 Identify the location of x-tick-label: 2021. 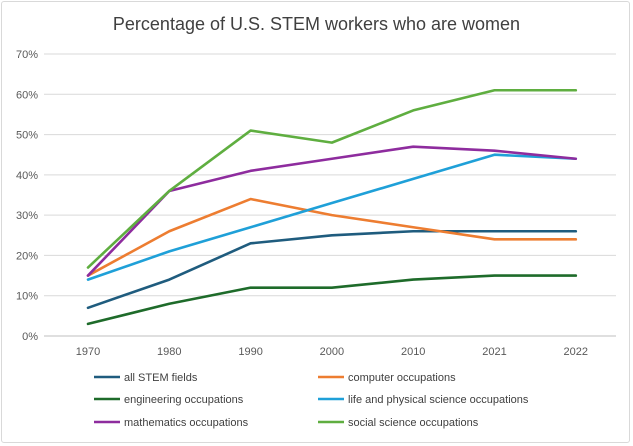
(494, 352).